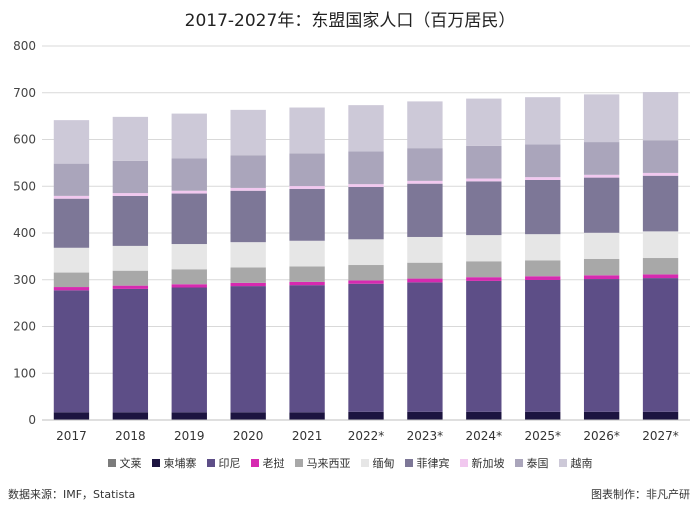  Describe the element at coordinates (24, 93) in the screenshot. I see `y-tick-label: 700` at that location.